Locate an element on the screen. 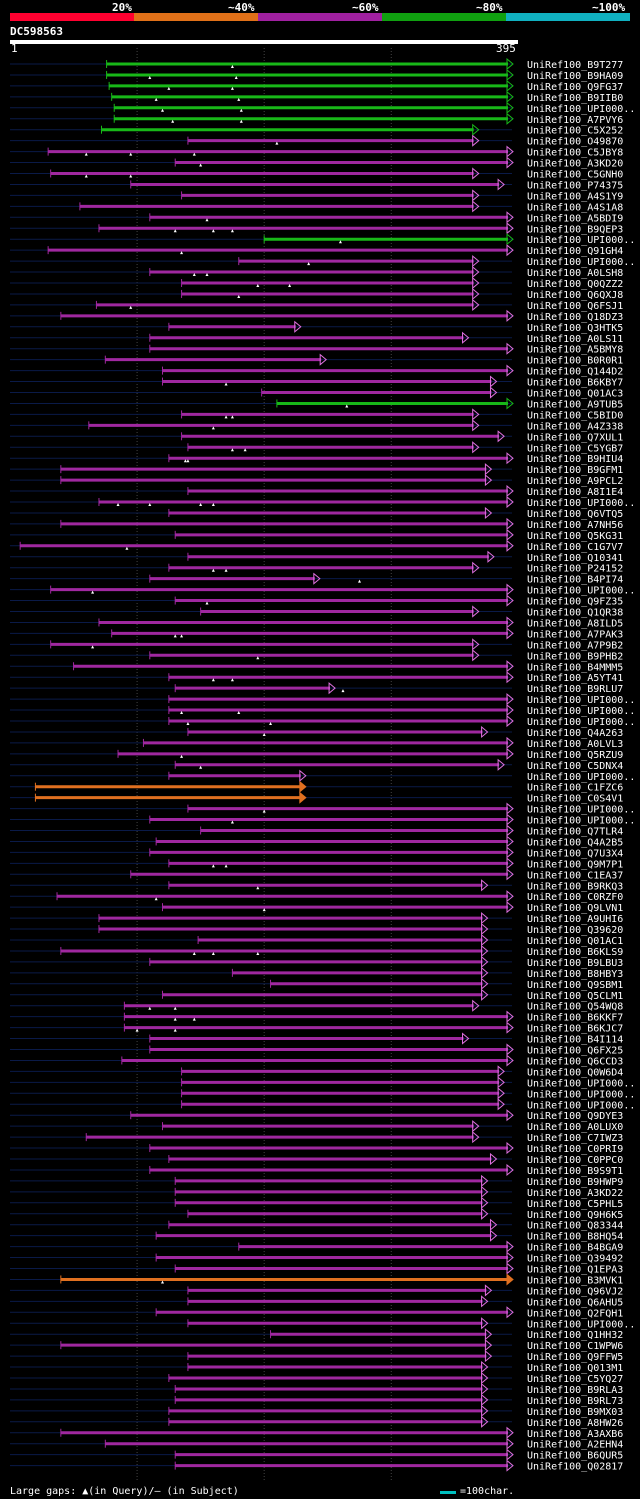 This screenshot has width=640, height=1499. hit-label: UniRef100_A2EHN4 is located at coordinates (575, 1445).